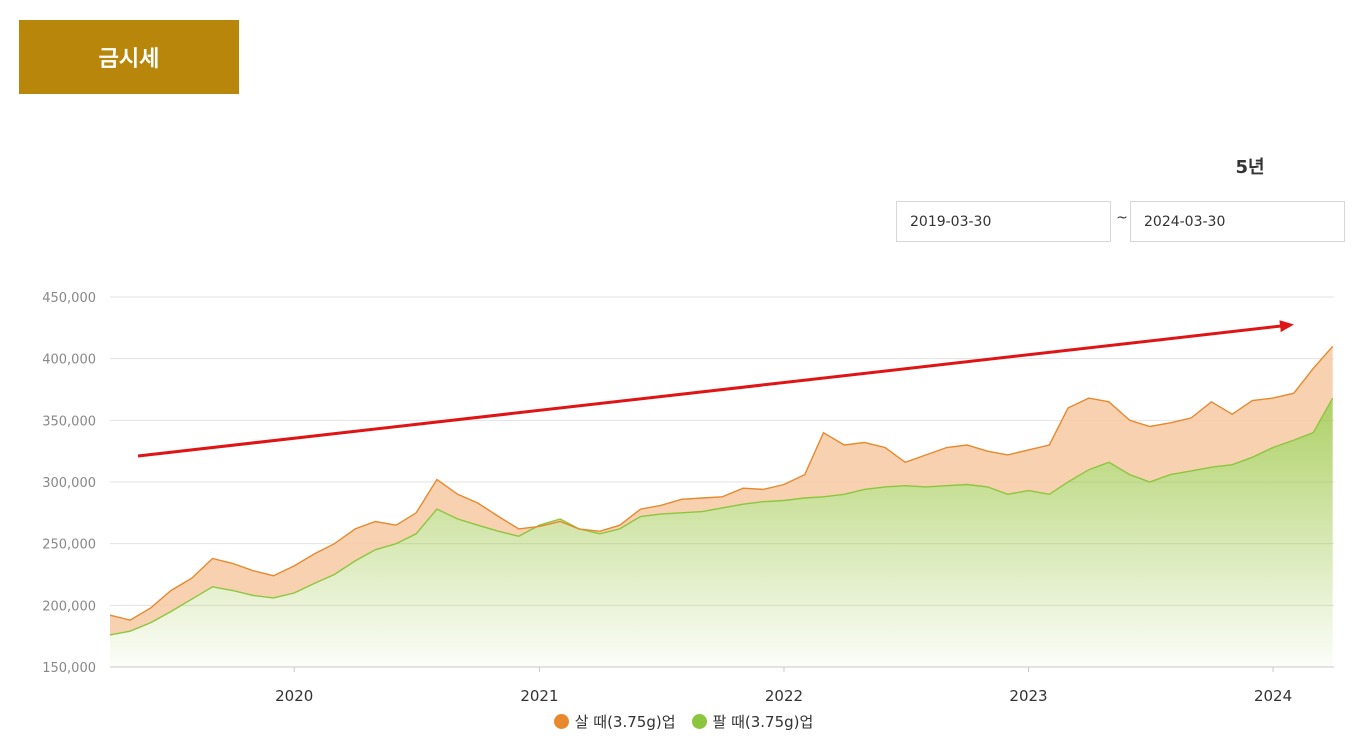  What do you see at coordinates (69, 421) in the screenshot?
I see `y-tick-label: 350,000` at bounding box center [69, 421].